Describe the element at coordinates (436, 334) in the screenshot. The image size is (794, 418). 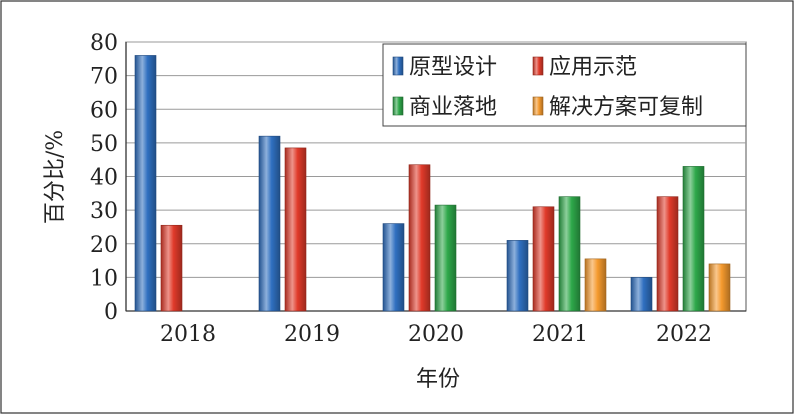
I see `x-tick-label: 2020` at that location.